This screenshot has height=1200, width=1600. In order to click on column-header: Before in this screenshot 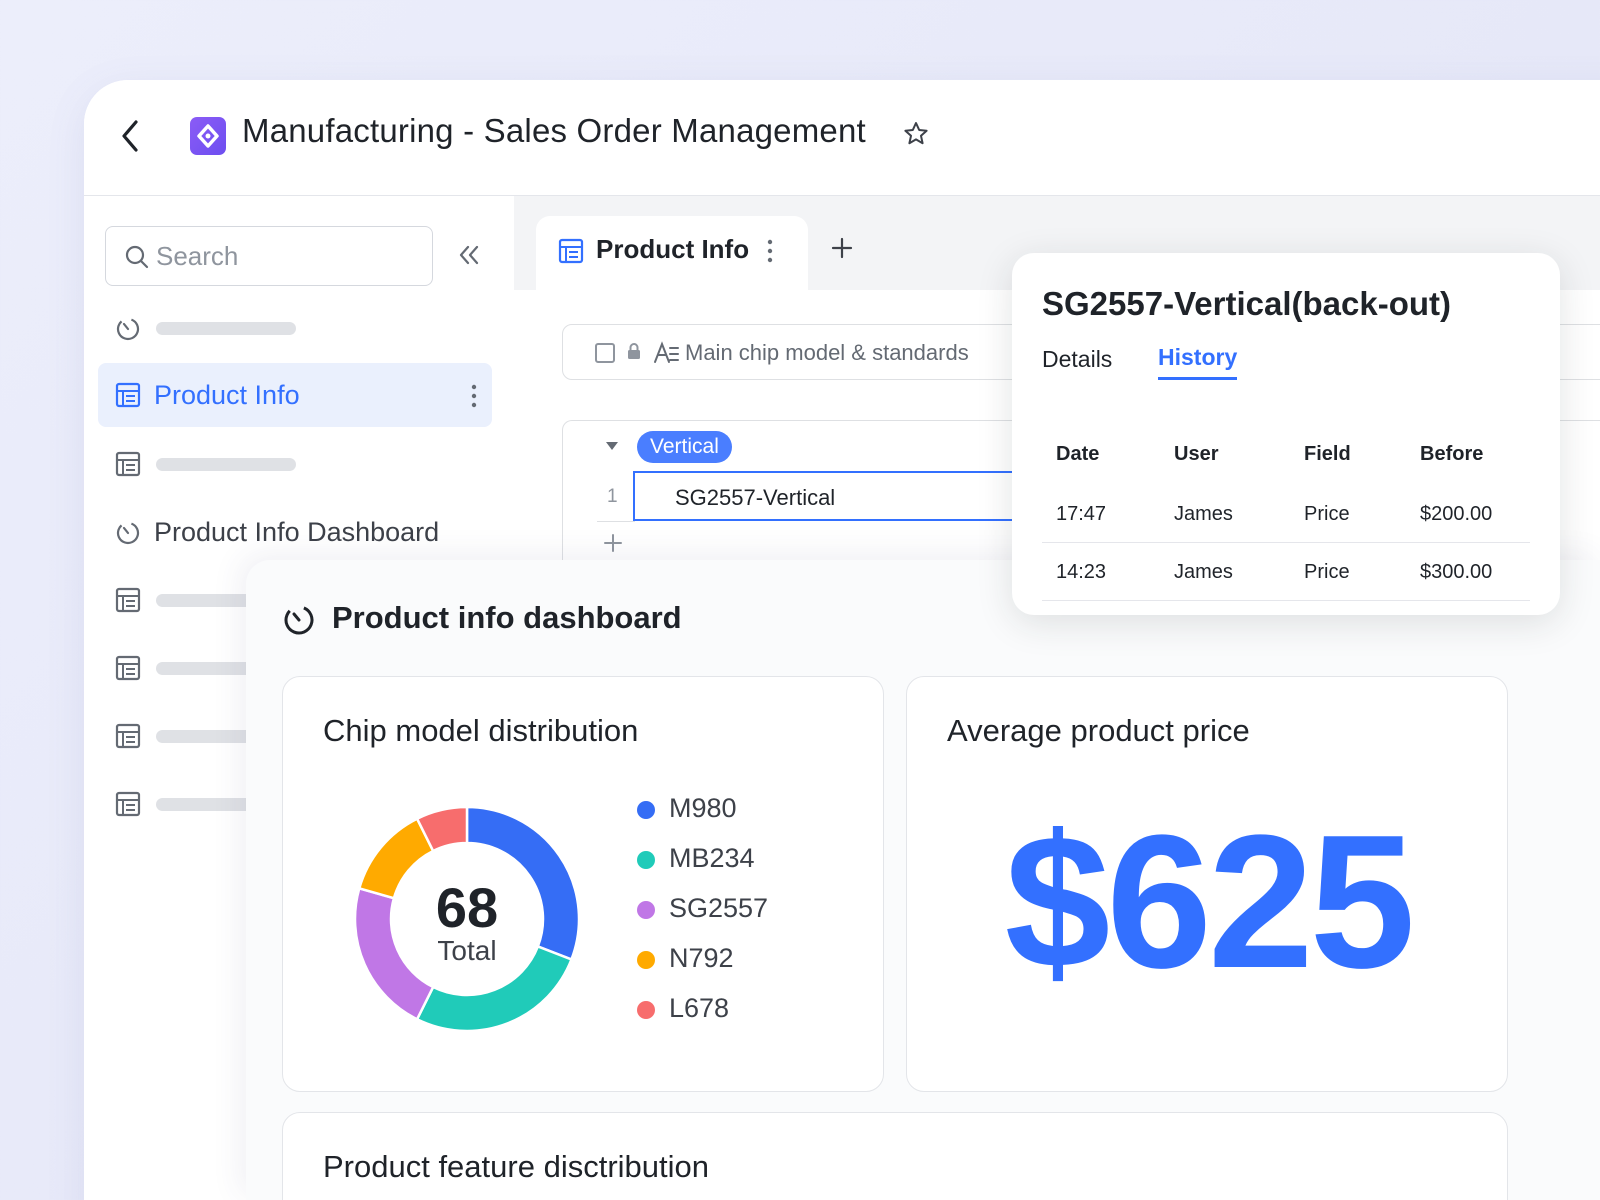, I will do `click(1452, 454)`.